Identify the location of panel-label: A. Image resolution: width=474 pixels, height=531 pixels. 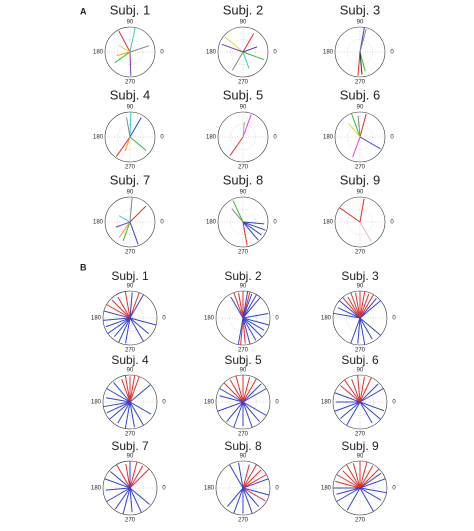
(83, 11).